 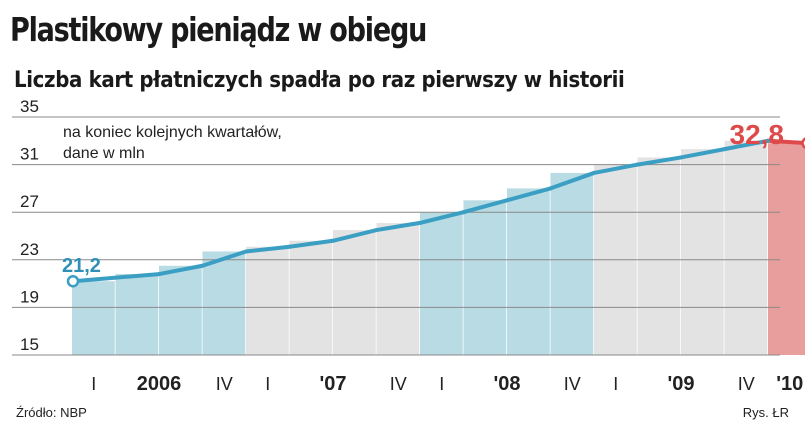 I want to click on y-tick-label: 19, so click(x=29, y=296).